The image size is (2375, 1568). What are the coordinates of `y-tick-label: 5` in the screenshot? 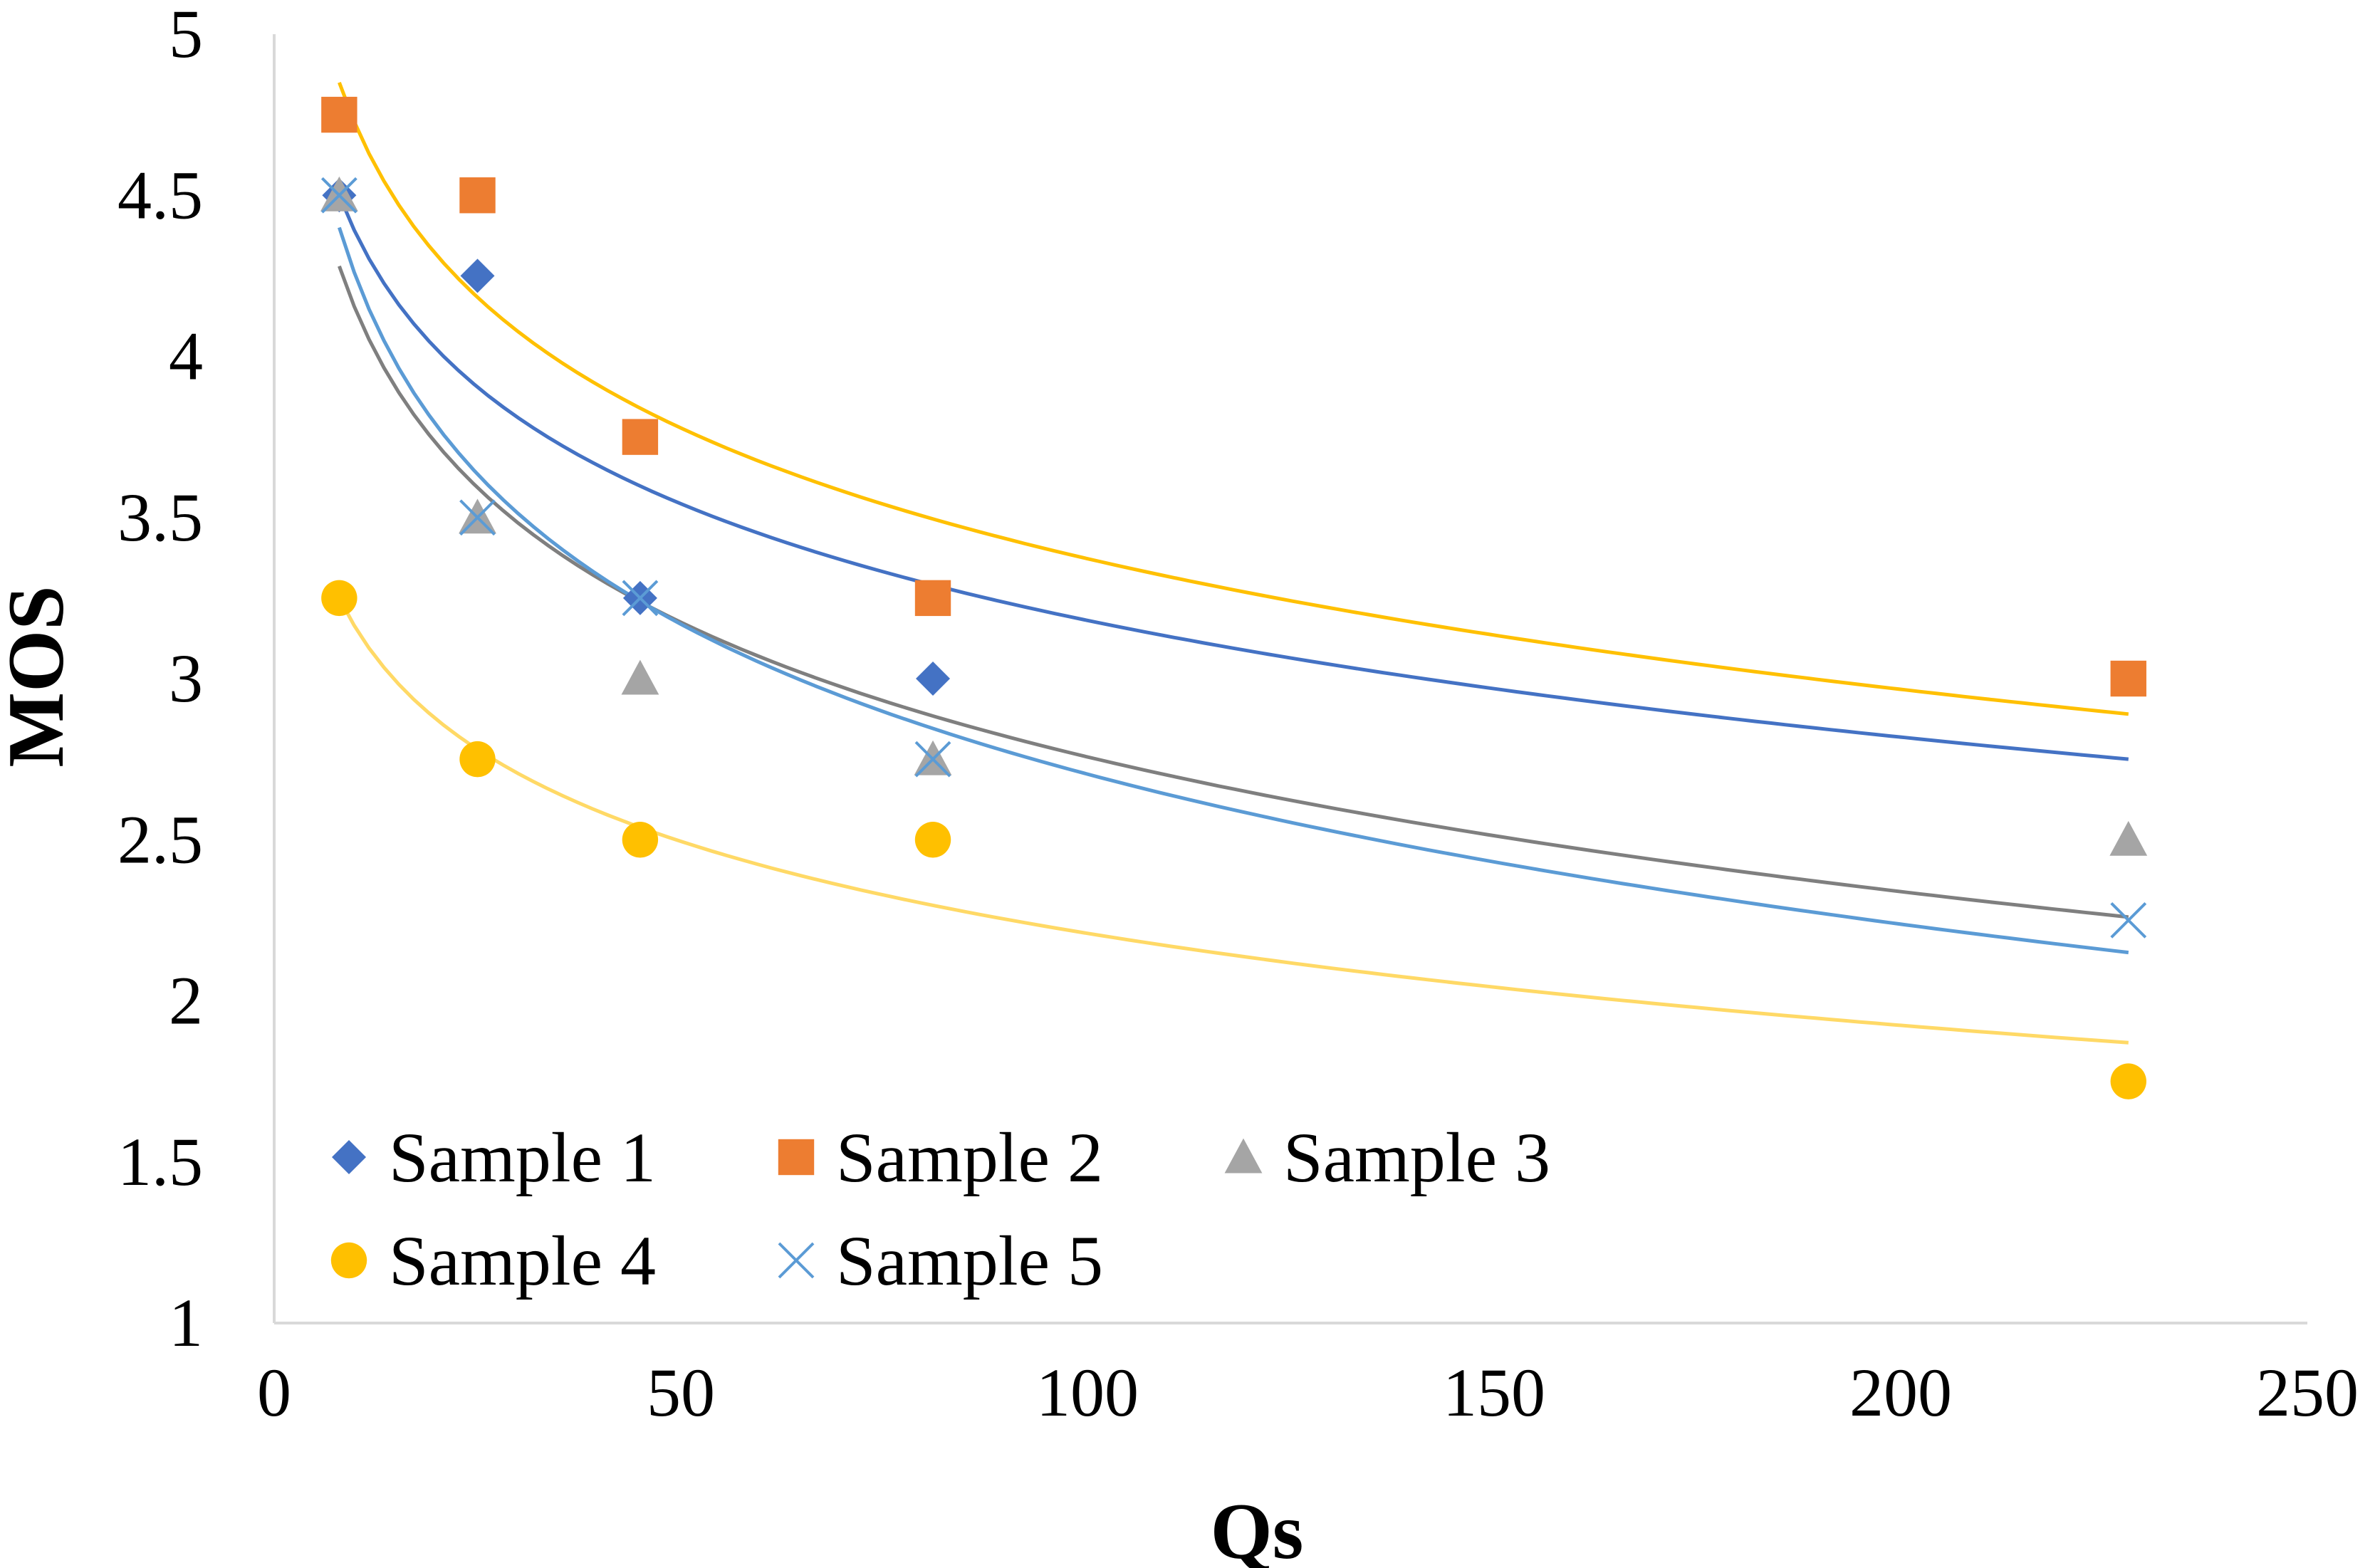 It's located at (186, 36).